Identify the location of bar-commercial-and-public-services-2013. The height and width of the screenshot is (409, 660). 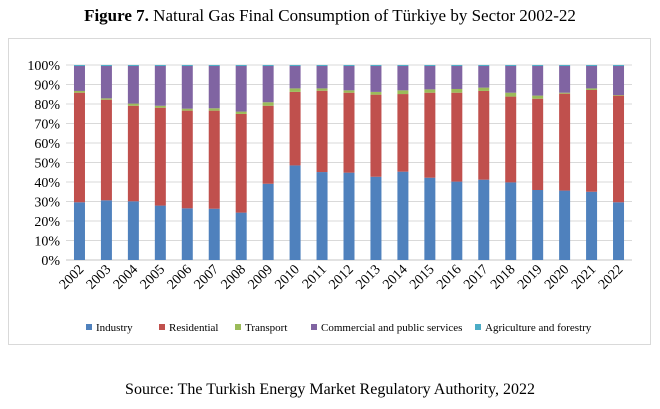
(376, 78).